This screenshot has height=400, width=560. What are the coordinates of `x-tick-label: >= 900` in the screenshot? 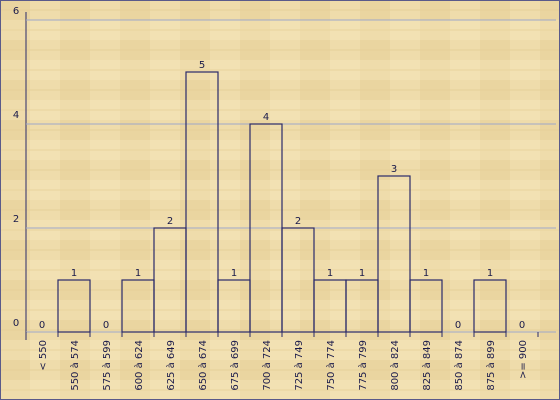 It's located at (523, 359).